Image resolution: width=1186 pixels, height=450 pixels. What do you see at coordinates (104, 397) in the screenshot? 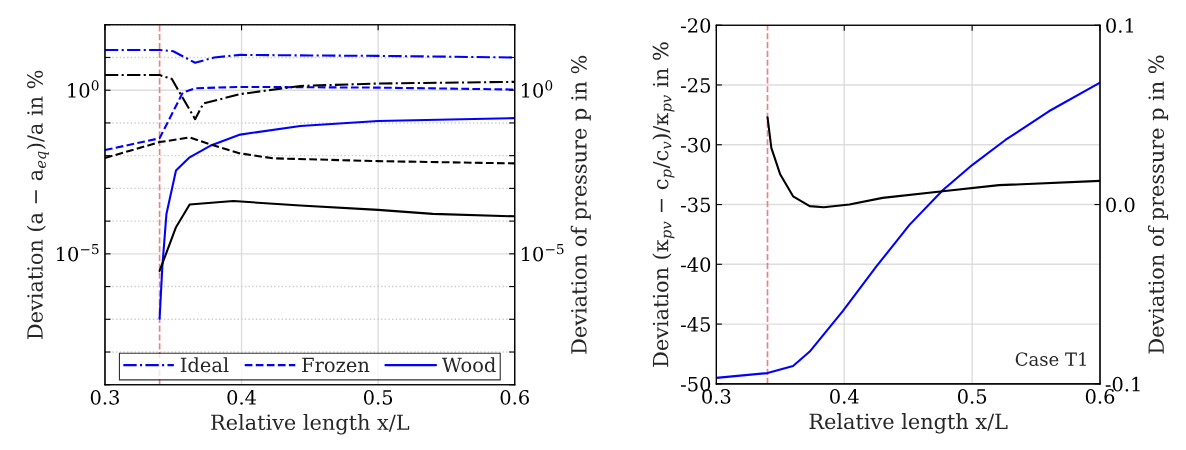
I see `x-tick-label: 0.3` at bounding box center [104, 397].